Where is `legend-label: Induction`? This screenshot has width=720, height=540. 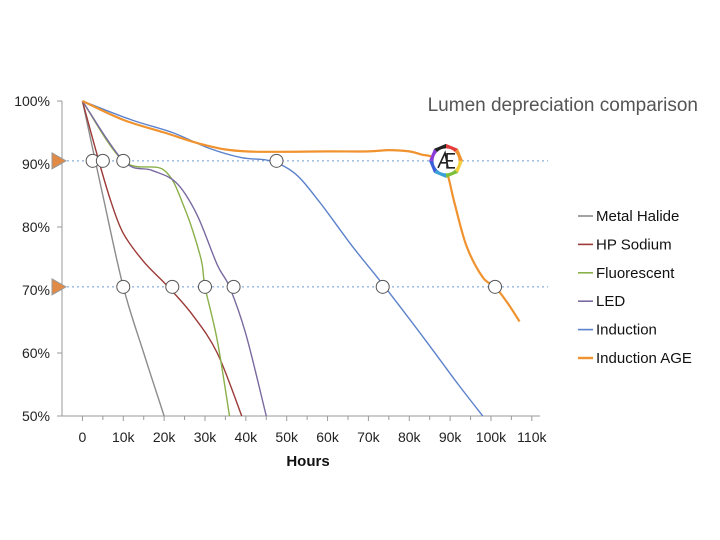
legend-label: Induction is located at coordinates (626, 330).